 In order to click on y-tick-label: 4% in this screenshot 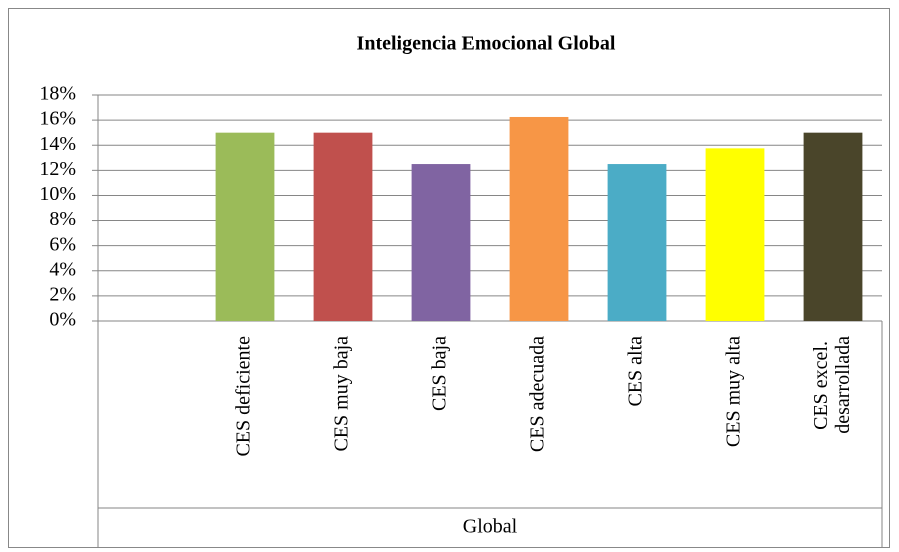, I will do `click(62, 269)`.